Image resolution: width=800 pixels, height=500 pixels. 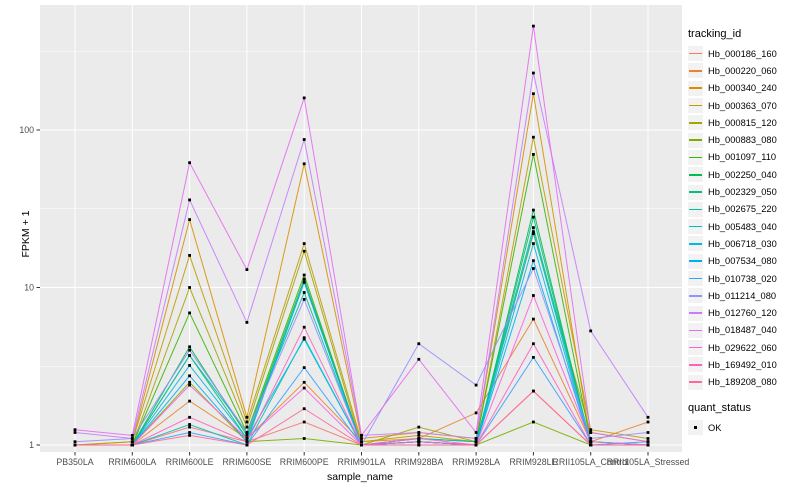 What do you see at coordinates (26, 234) in the screenshot?
I see `y-axis-title: FPKM + 1` at bounding box center [26, 234].